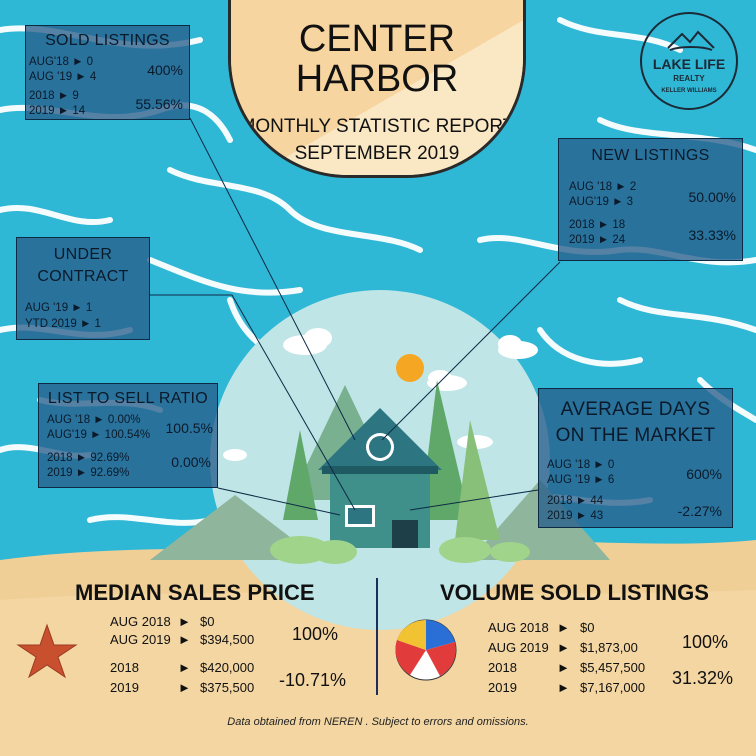  Describe the element at coordinates (57, 111) in the screenshot. I see `sold-row-4: 2019 ► 14` at that location.